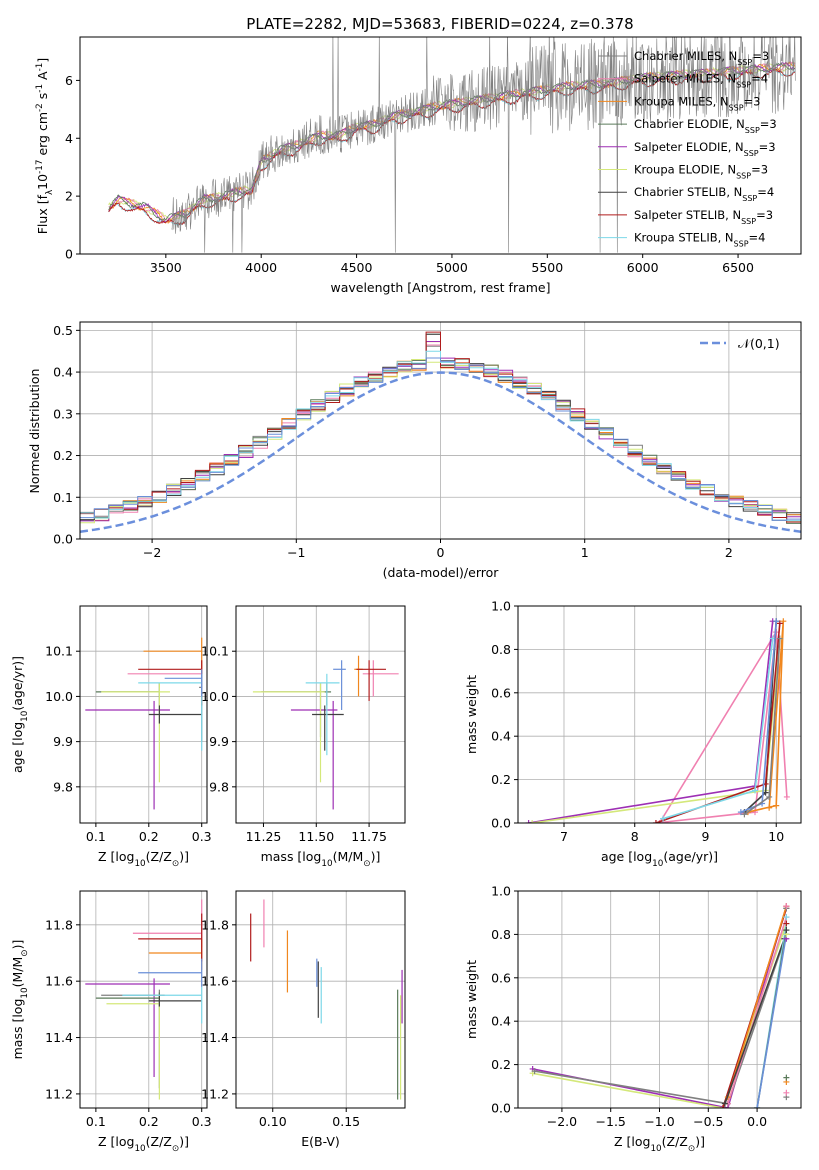 Image resolution: width=819 pixels, height=1170 pixels. I want to click on legend-label: Kroupa MILES, NSSP=3, so click(697, 103).